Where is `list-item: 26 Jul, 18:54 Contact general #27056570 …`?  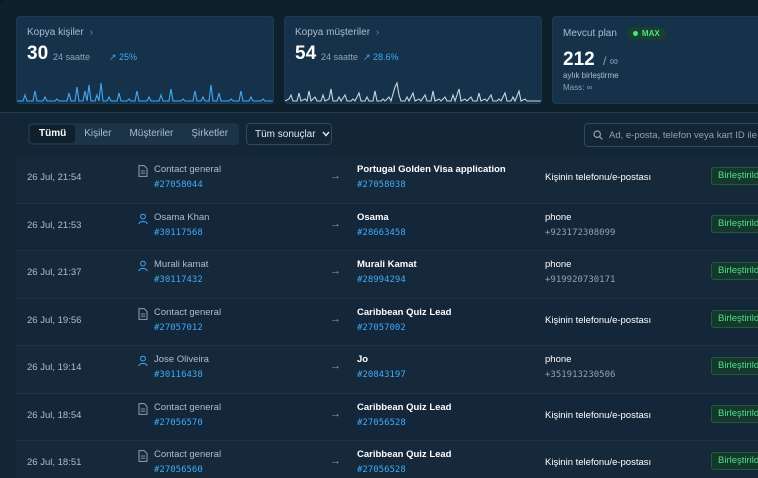 list-item: 26 Jul, 18:54 Contact general #27056570 … is located at coordinates (387, 417).